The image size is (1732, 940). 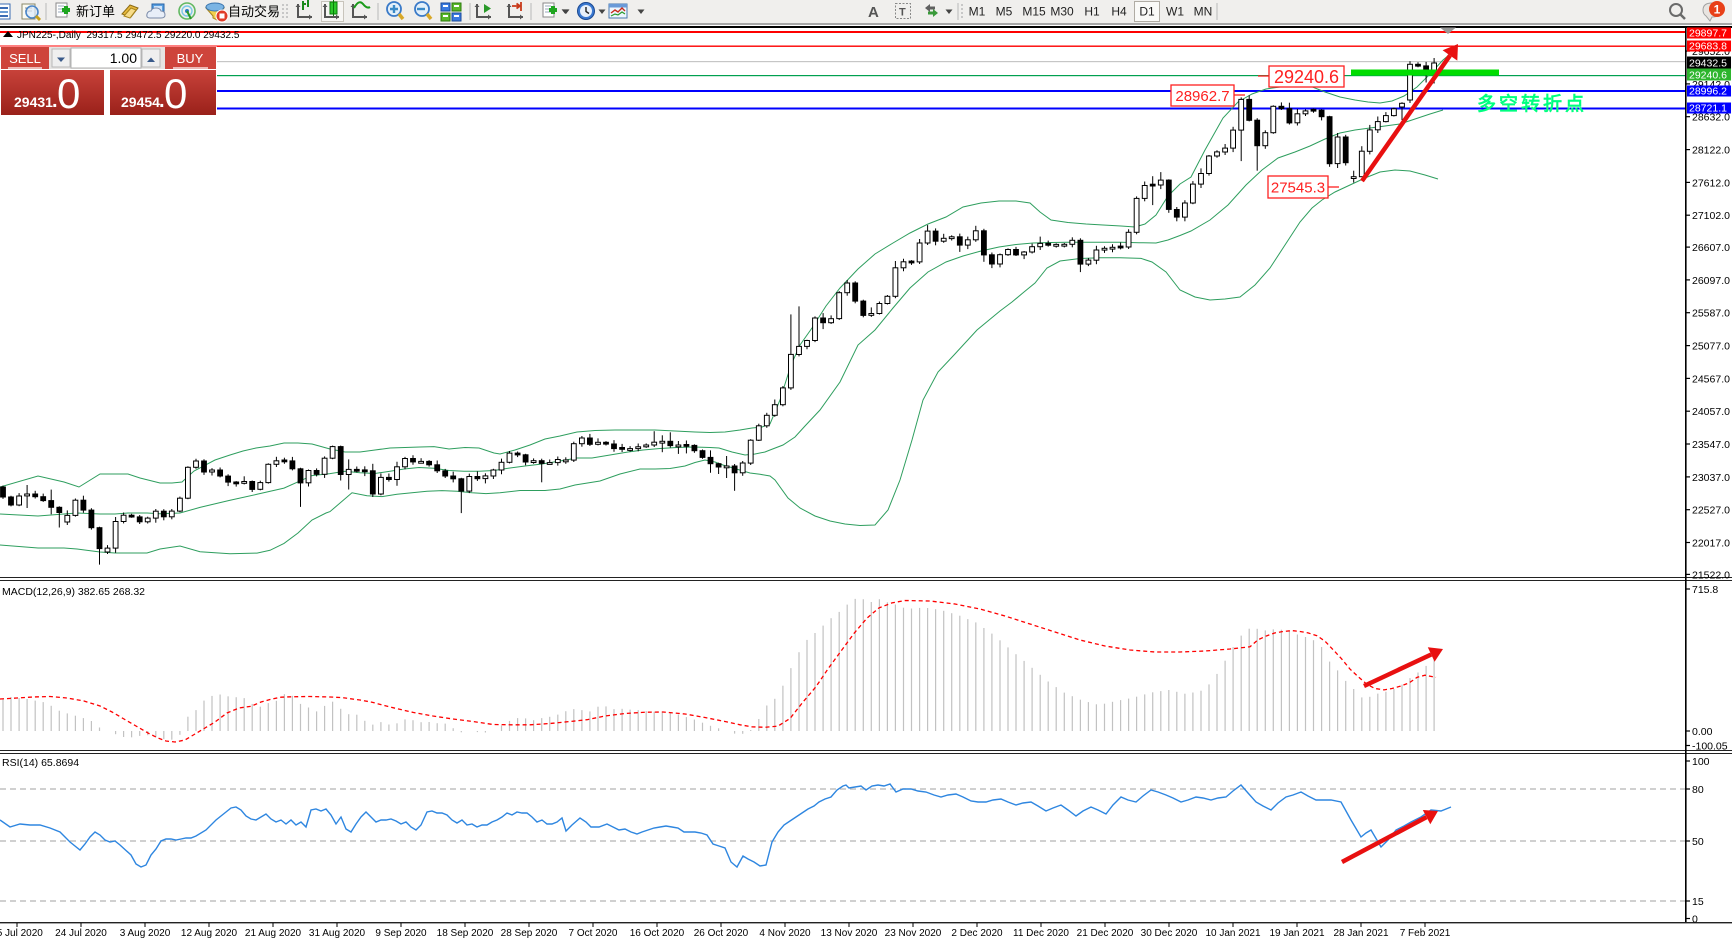 What do you see at coordinates (145, 933) in the screenshot?
I see `svg-text: 3 Aug 2020` at bounding box center [145, 933].